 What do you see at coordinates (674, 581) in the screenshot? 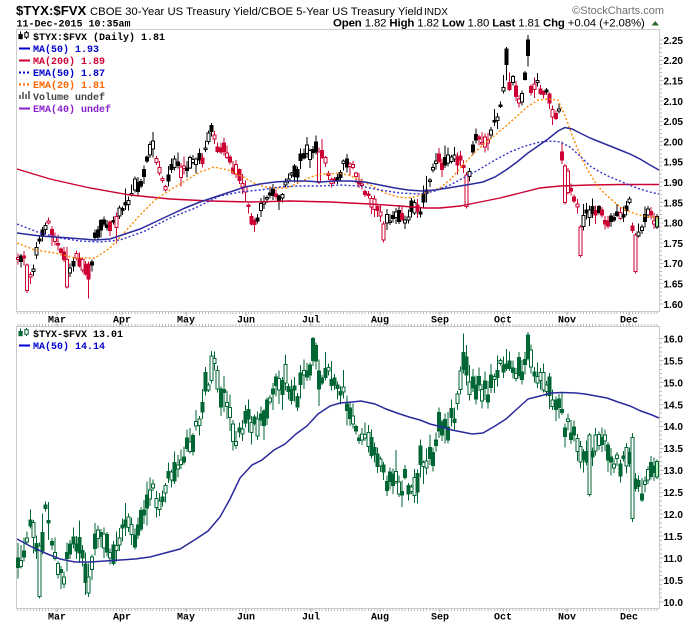
I see `svg-text: 10.5` at bounding box center [674, 581].